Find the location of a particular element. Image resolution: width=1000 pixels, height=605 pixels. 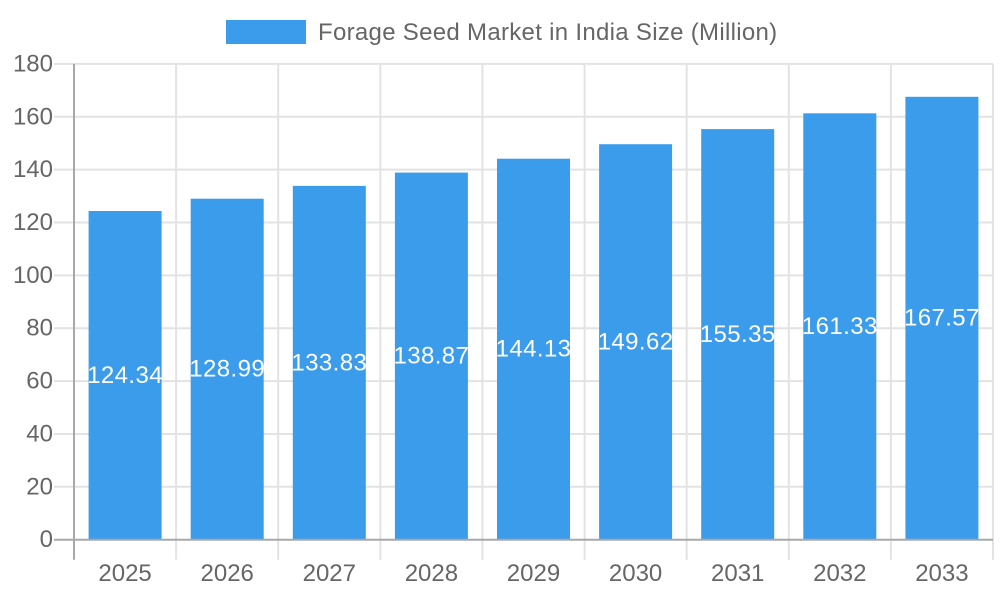

svg-text: 167.57 is located at coordinates (942, 318).